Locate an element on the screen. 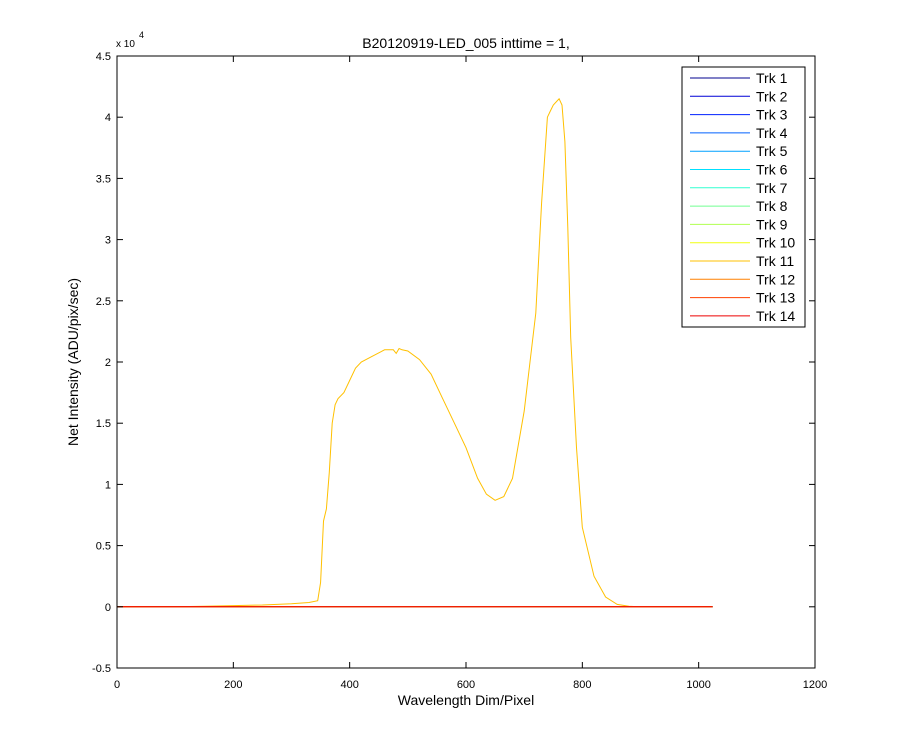 The height and width of the screenshot is (755, 900). y-tick-label: 3 is located at coordinates (108, 241).